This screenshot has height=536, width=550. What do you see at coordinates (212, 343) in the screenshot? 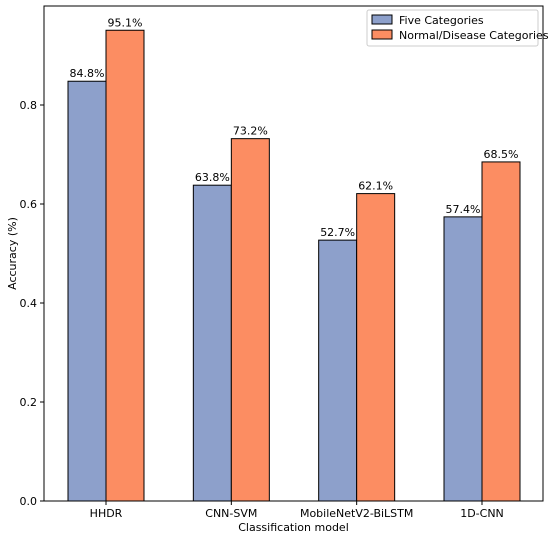
I see `bar-five-cnn-svm` at bounding box center [212, 343].